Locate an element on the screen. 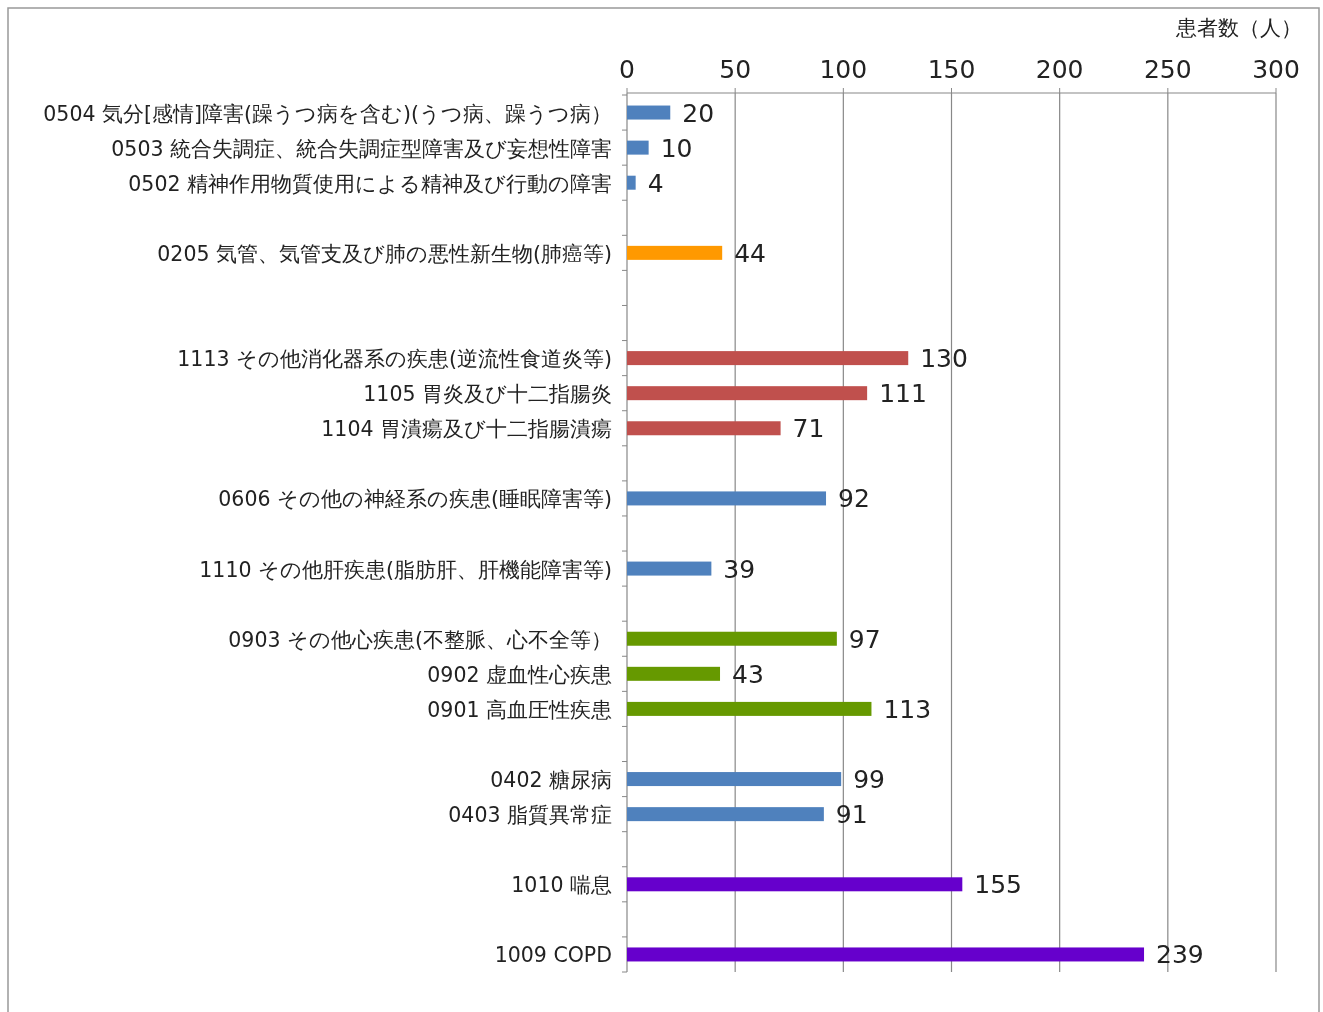  data-label: 239 is located at coordinates (1180, 955).